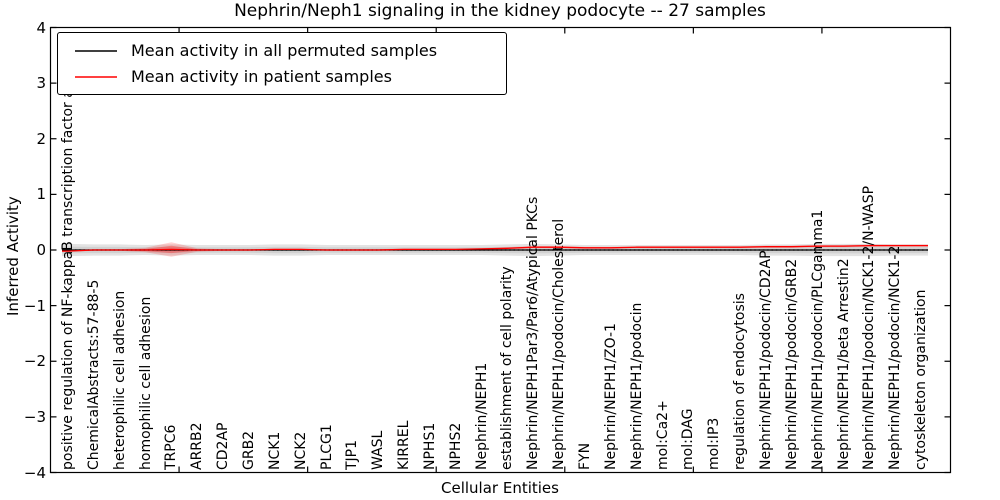  I want to click on y-tick-label: −4, so click(34, 472).